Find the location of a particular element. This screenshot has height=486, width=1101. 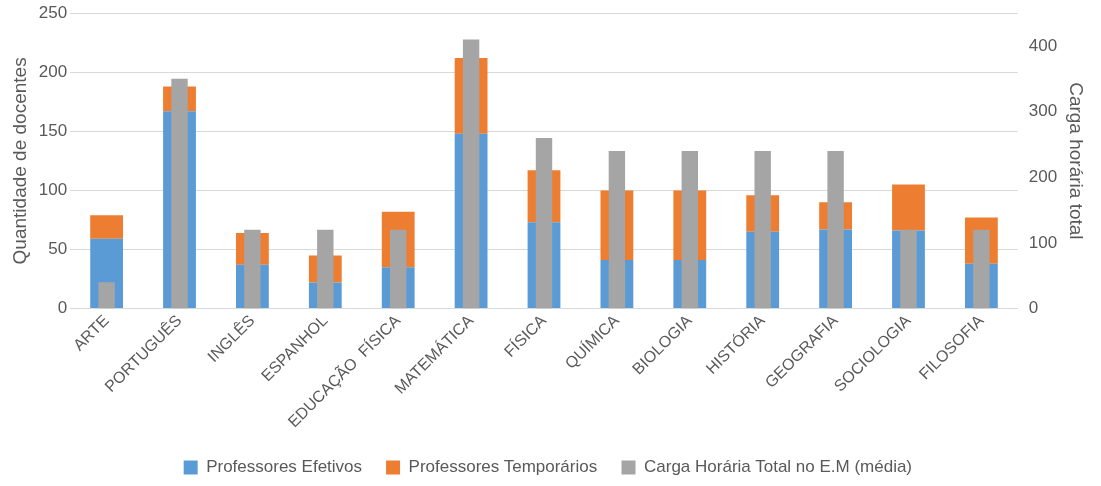

legend-label: Professores Efetivos is located at coordinates (284, 467).